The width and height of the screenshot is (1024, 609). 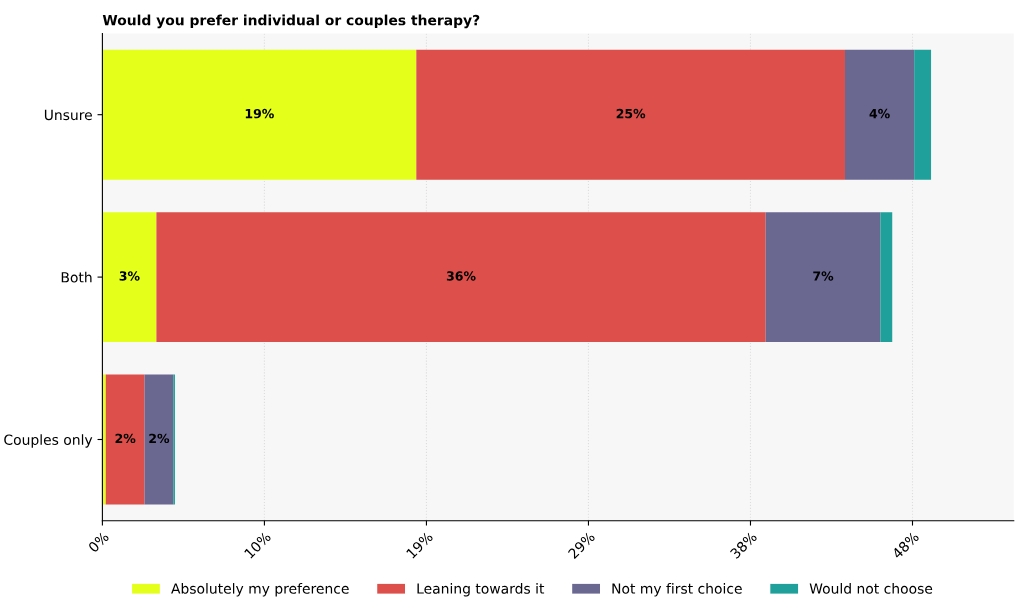 I want to click on data-label: 7%, so click(x=823, y=276).